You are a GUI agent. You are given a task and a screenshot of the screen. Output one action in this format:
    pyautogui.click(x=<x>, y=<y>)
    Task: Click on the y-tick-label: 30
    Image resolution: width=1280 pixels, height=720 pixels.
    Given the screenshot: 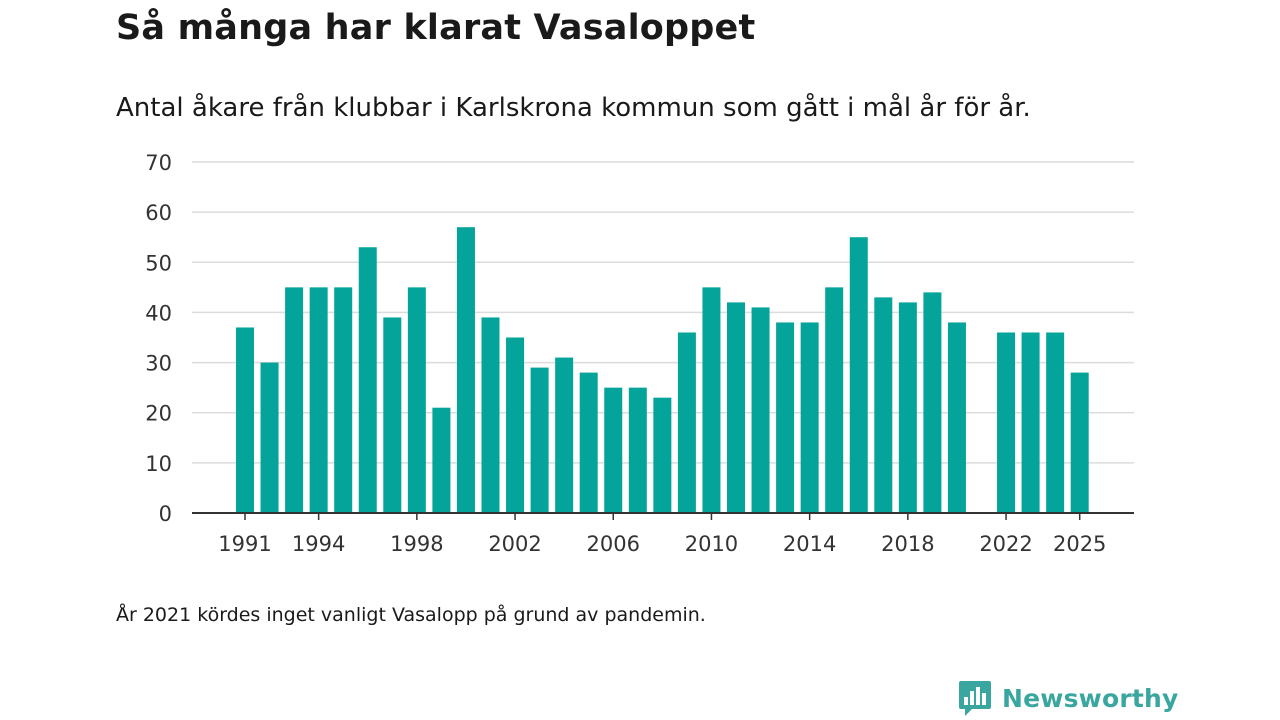 What is the action you would take?
    pyautogui.click(x=158, y=364)
    